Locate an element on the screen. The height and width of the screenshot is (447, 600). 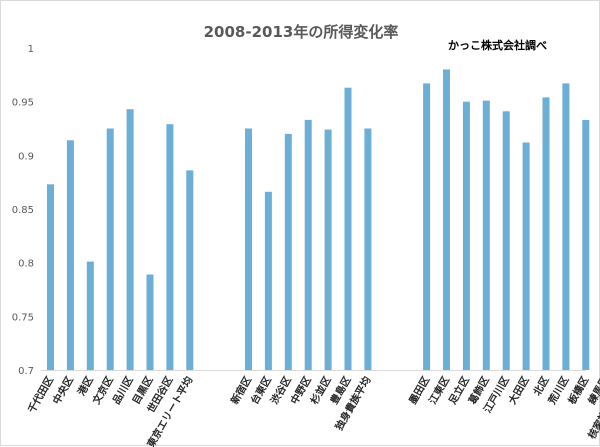
x-category-label: 千代田区 is located at coordinates (40, 394).